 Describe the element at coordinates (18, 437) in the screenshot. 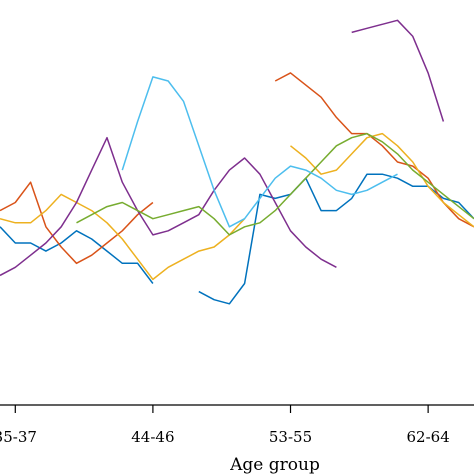

I see `x-tick-label-1: 35-37` at that location.